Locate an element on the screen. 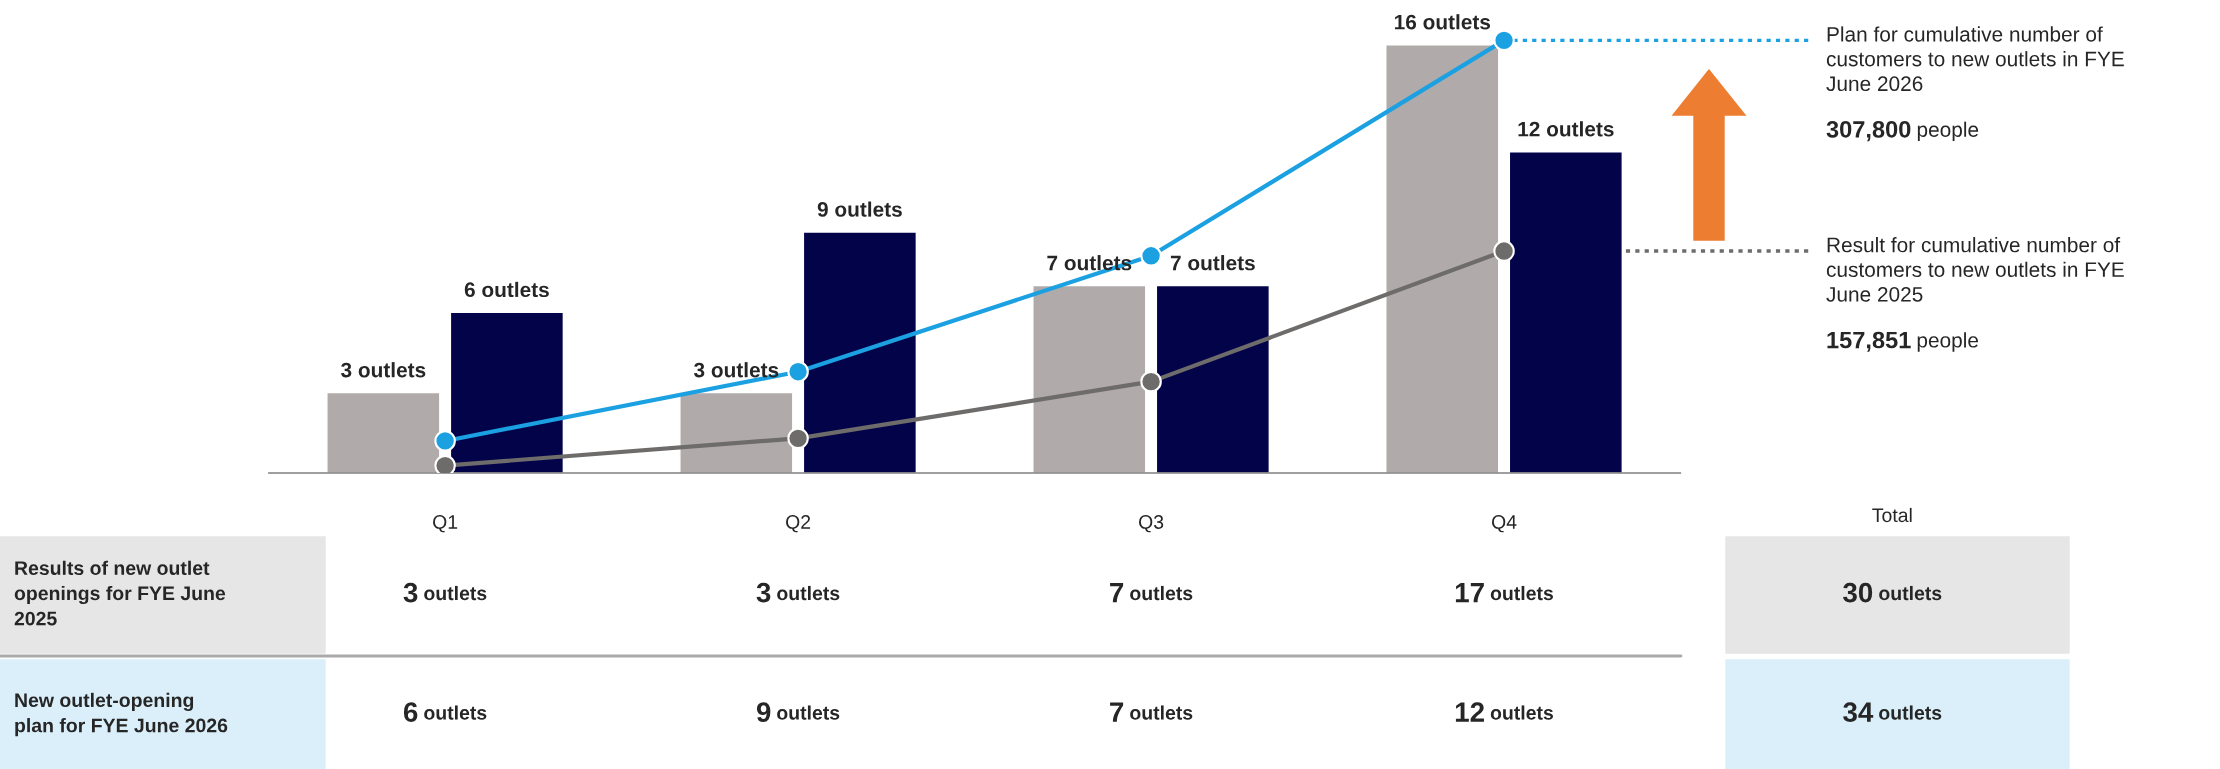 This screenshot has width=2220, height=769. x-tick-label: Q1 is located at coordinates (445, 524).